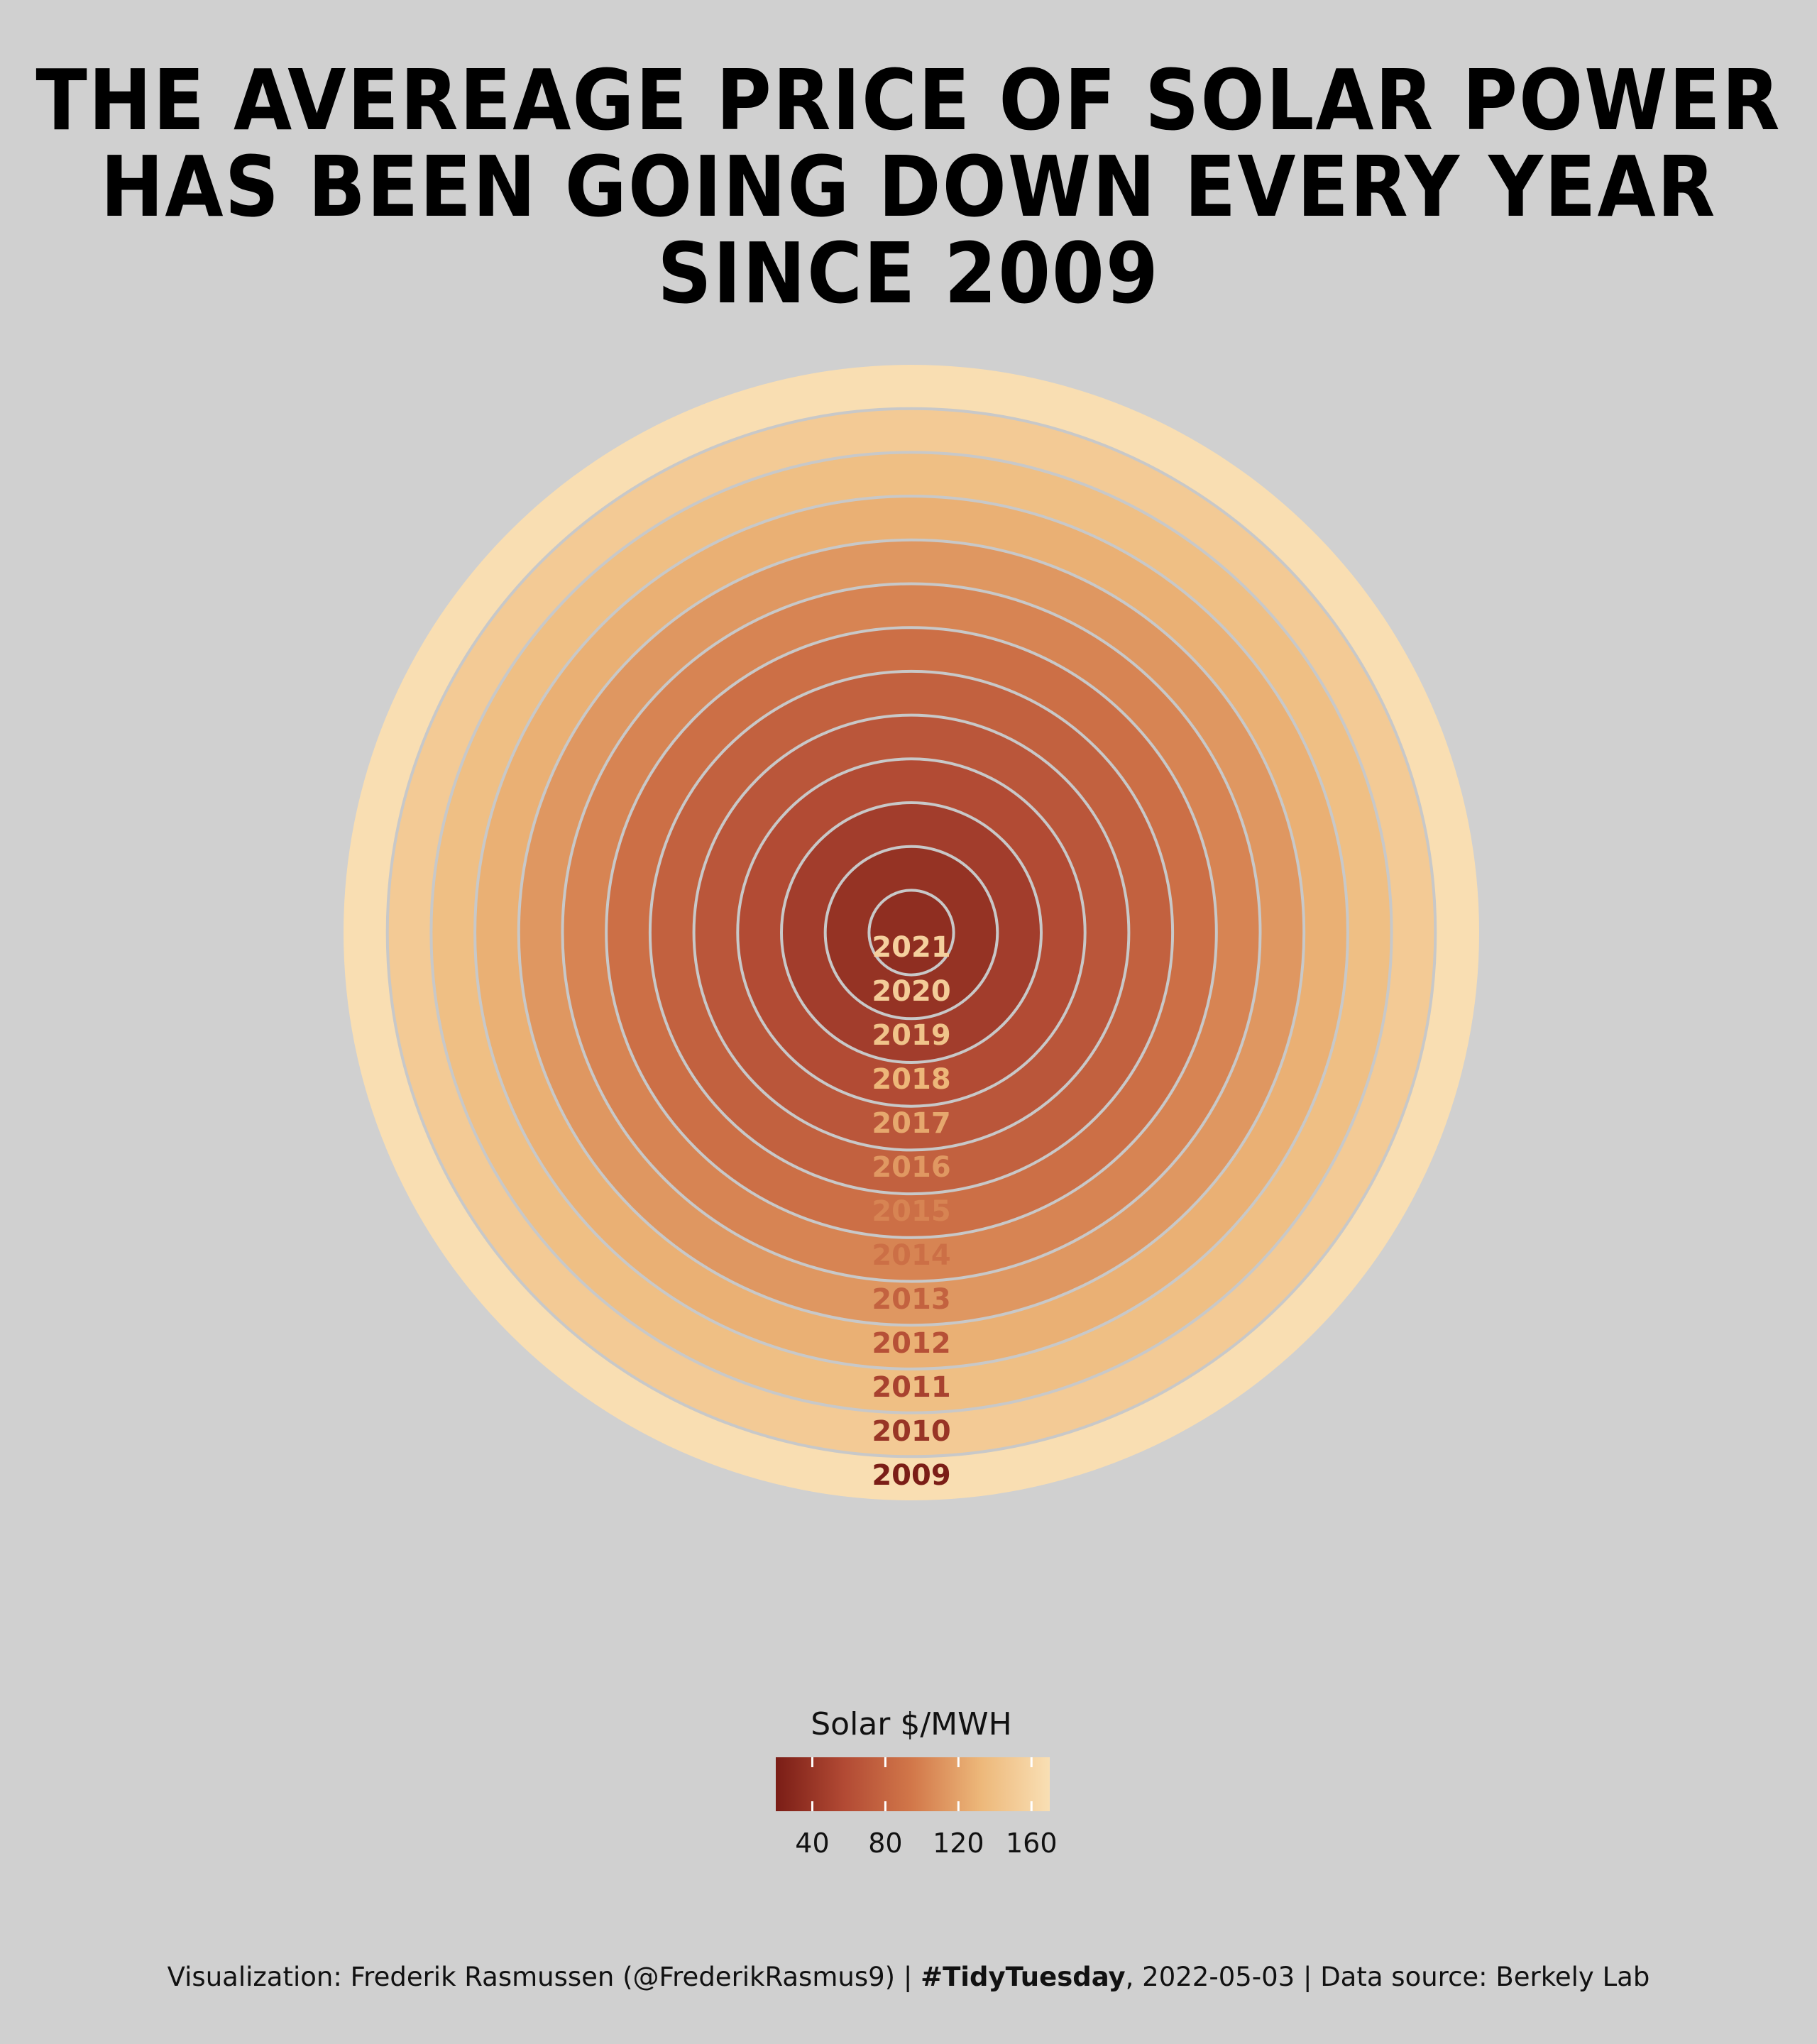 This screenshot has height=2044, width=1817. I want to click on color-legend: Solar $/MWH 40 80 120 160, so click(917, 1782).